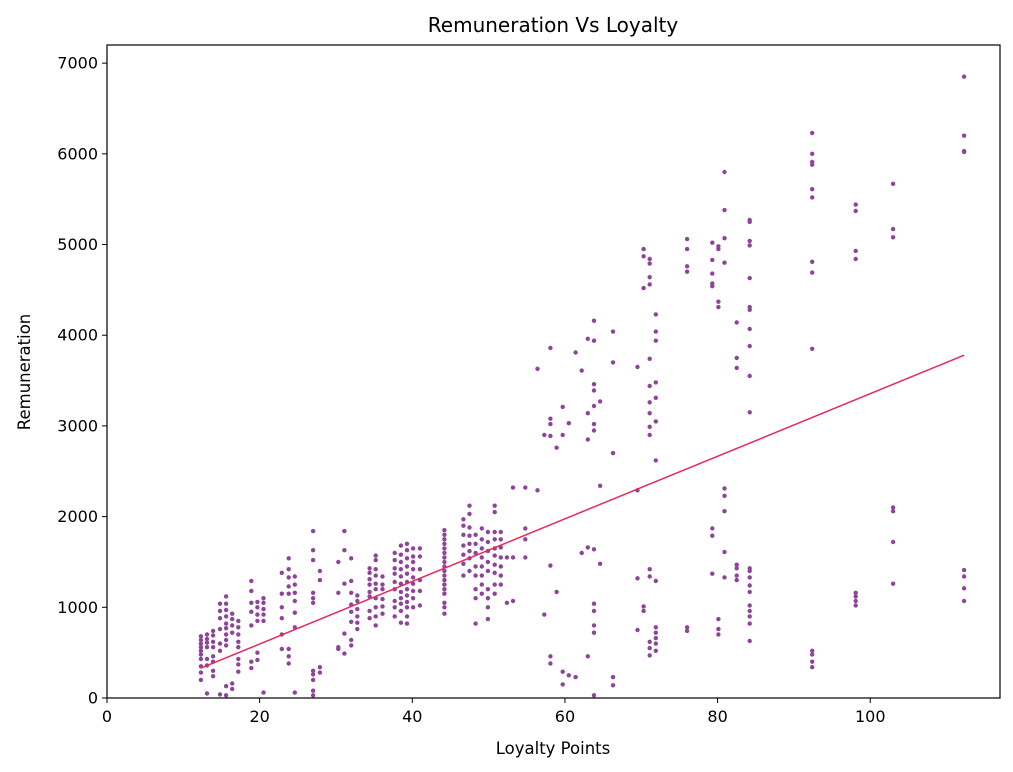 The image size is (1013, 772). What do you see at coordinates (107, 716) in the screenshot?
I see `x-tick-label: 0` at bounding box center [107, 716].